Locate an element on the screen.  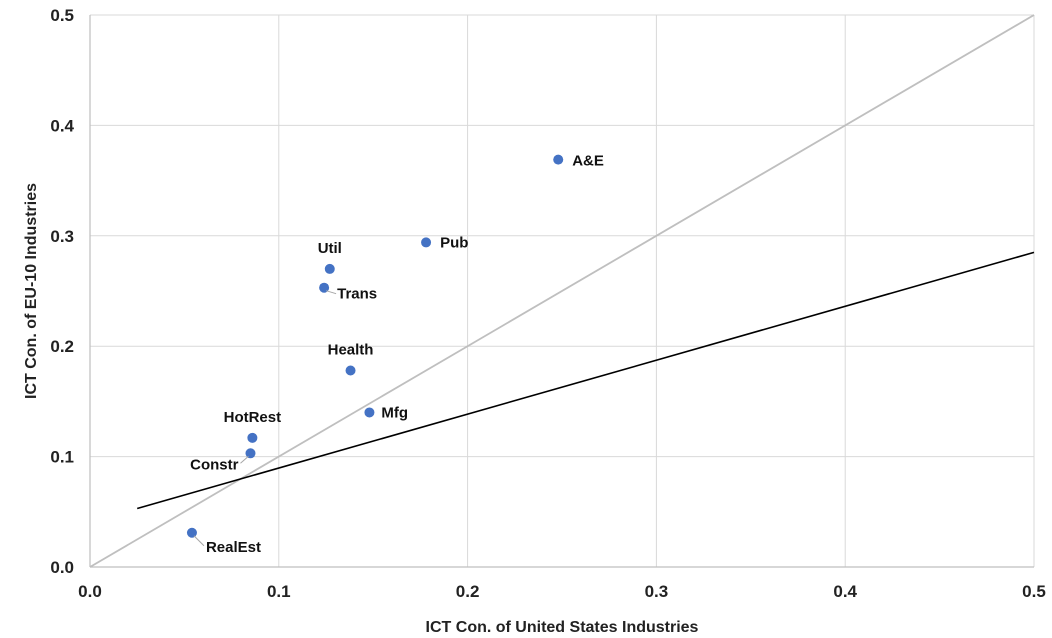
point-label: Health is located at coordinates (351, 349).